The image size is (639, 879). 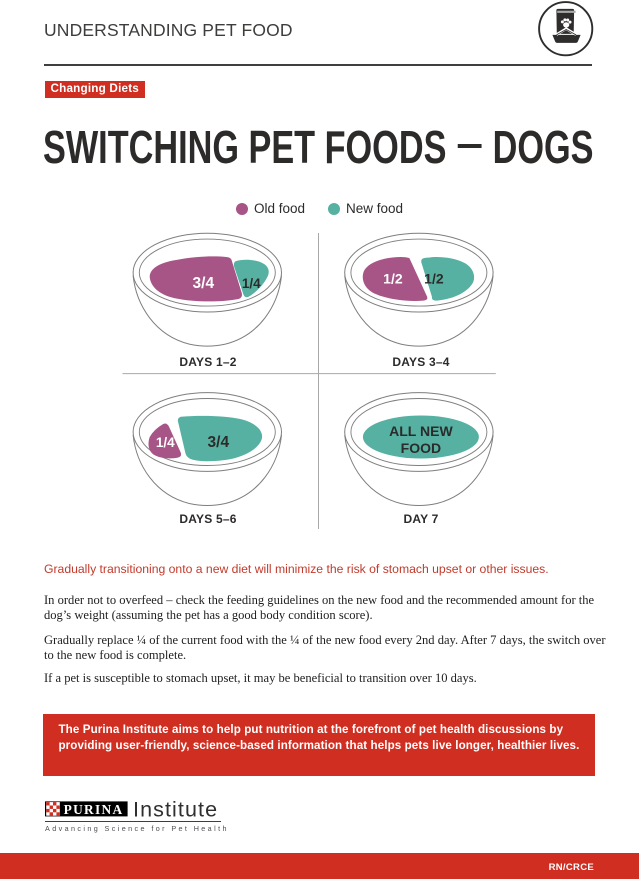 I want to click on svg-text: FOOD, so click(x=421, y=448).